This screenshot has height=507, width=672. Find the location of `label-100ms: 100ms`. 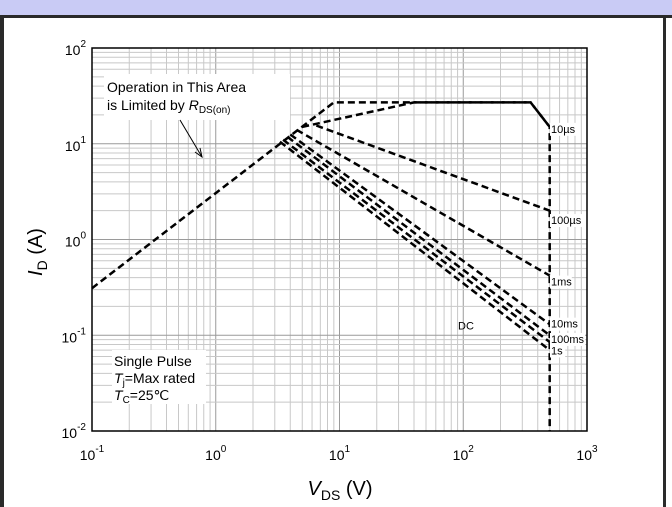

label-100ms: 100ms is located at coordinates (568, 340).